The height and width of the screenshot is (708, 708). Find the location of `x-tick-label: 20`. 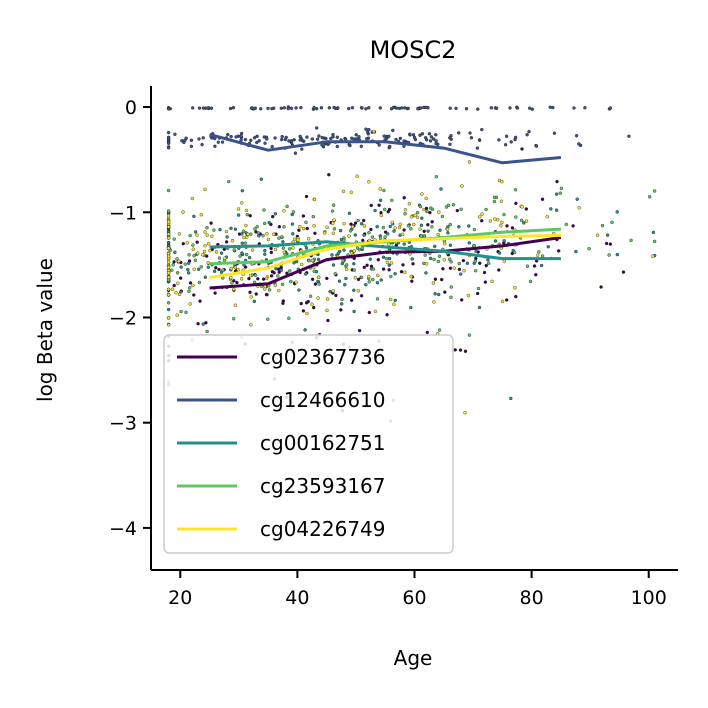

x-tick-label: 20 is located at coordinates (180, 598).